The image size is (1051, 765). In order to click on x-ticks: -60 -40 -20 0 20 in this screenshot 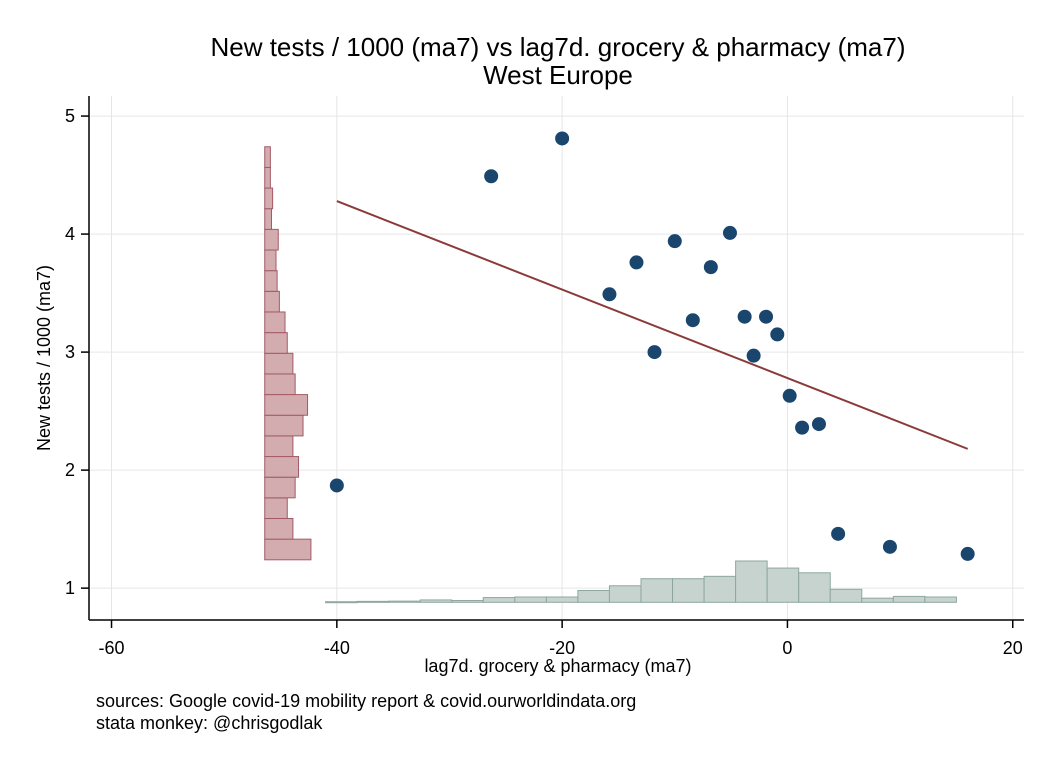, I will do `click(561, 639)`.